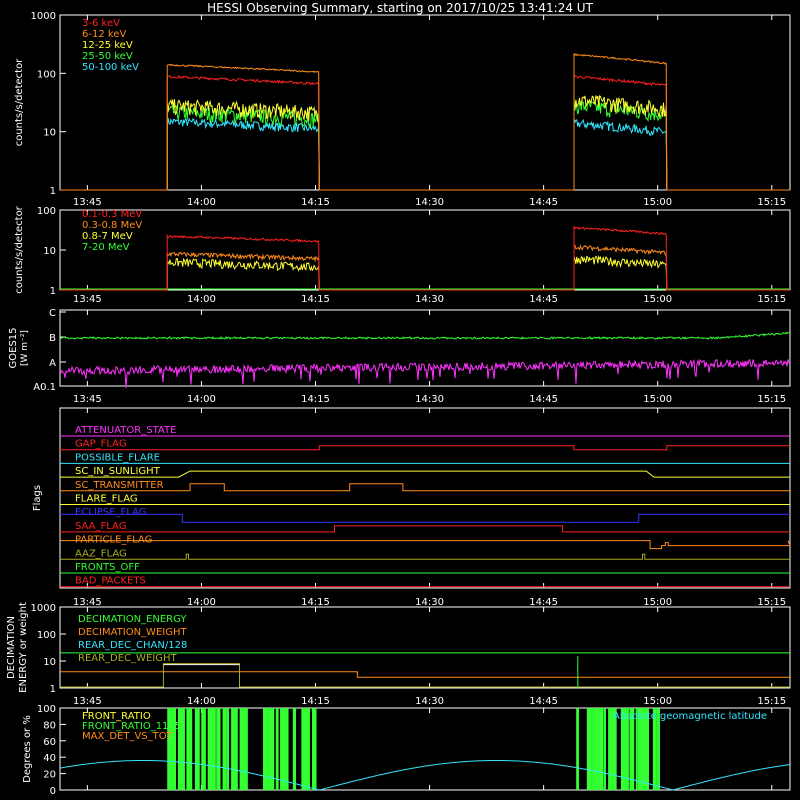 Image resolution: width=800 pixels, height=800 pixels. Describe the element at coordinates (107, 56) in the screenshot. I see `legend-entry: 25-50 keV` at that location.